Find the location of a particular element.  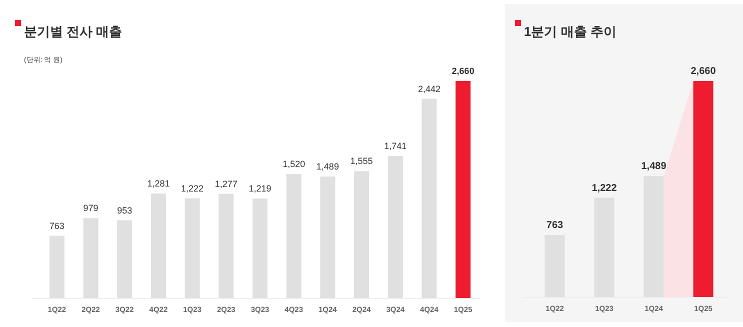

chart-title: 1분기 매출 추이 is located at coordinates (570, 31).